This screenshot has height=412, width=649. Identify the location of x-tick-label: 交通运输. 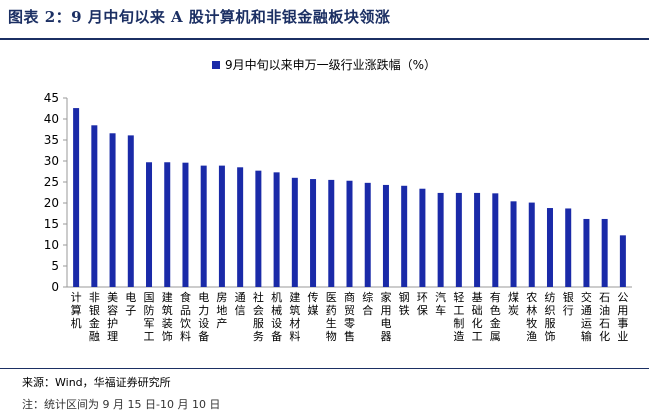
(586, 316).